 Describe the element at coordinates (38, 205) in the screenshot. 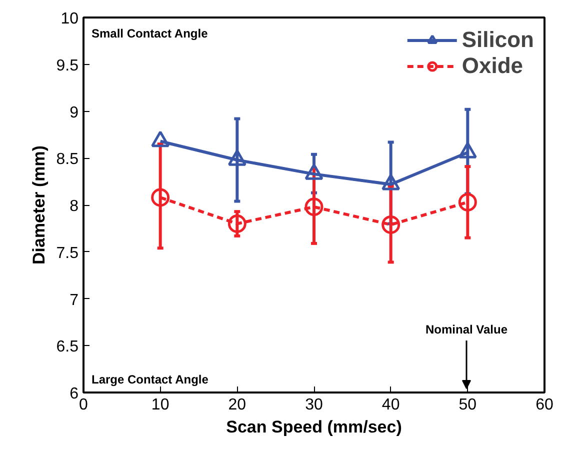

I see `y-axis-title: Diameter (mm)` at that location.